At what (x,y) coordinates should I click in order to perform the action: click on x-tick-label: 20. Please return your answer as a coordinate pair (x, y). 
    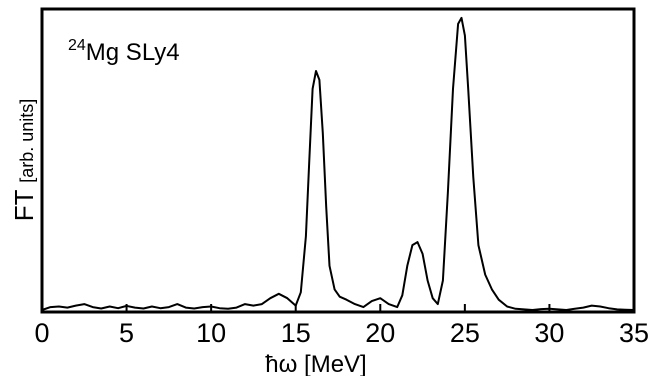
    Looking at the image, I should click on (380, 333).